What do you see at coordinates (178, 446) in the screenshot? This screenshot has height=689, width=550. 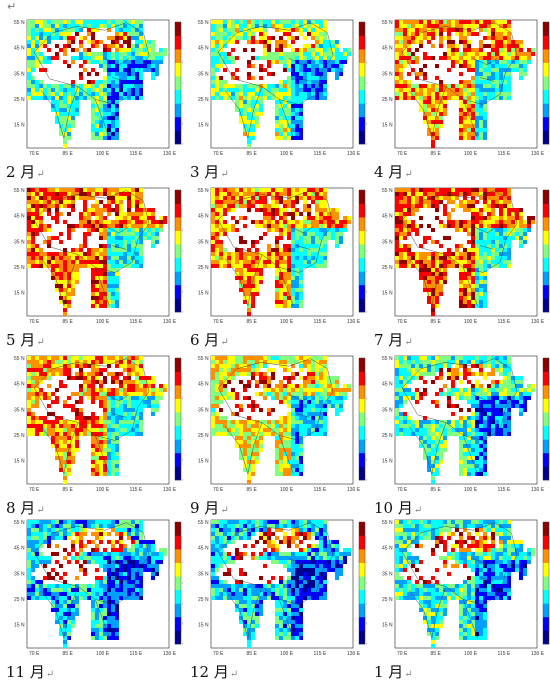 I see `colorbar-segment` at bounding box center [178, 446].